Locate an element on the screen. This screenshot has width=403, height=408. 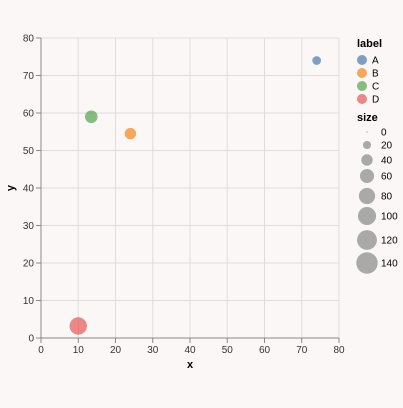
x-tick-label: 70 is located at coordinates (302, 350).